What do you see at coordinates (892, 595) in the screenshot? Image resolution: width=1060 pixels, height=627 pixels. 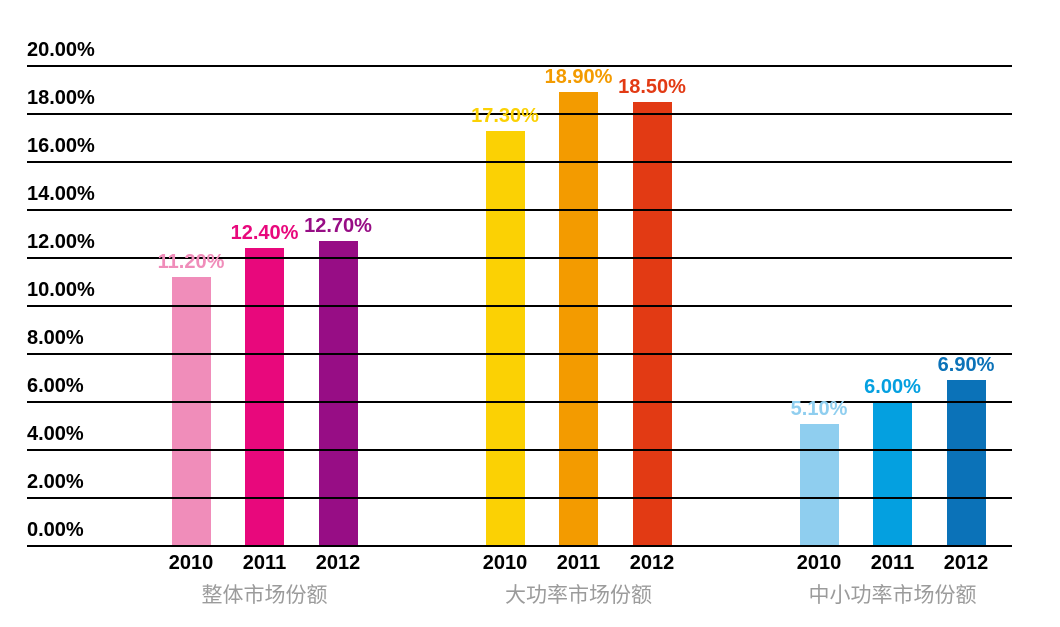 I see `group-label: 中小功率市场份额` at bounding box center [892, 595].